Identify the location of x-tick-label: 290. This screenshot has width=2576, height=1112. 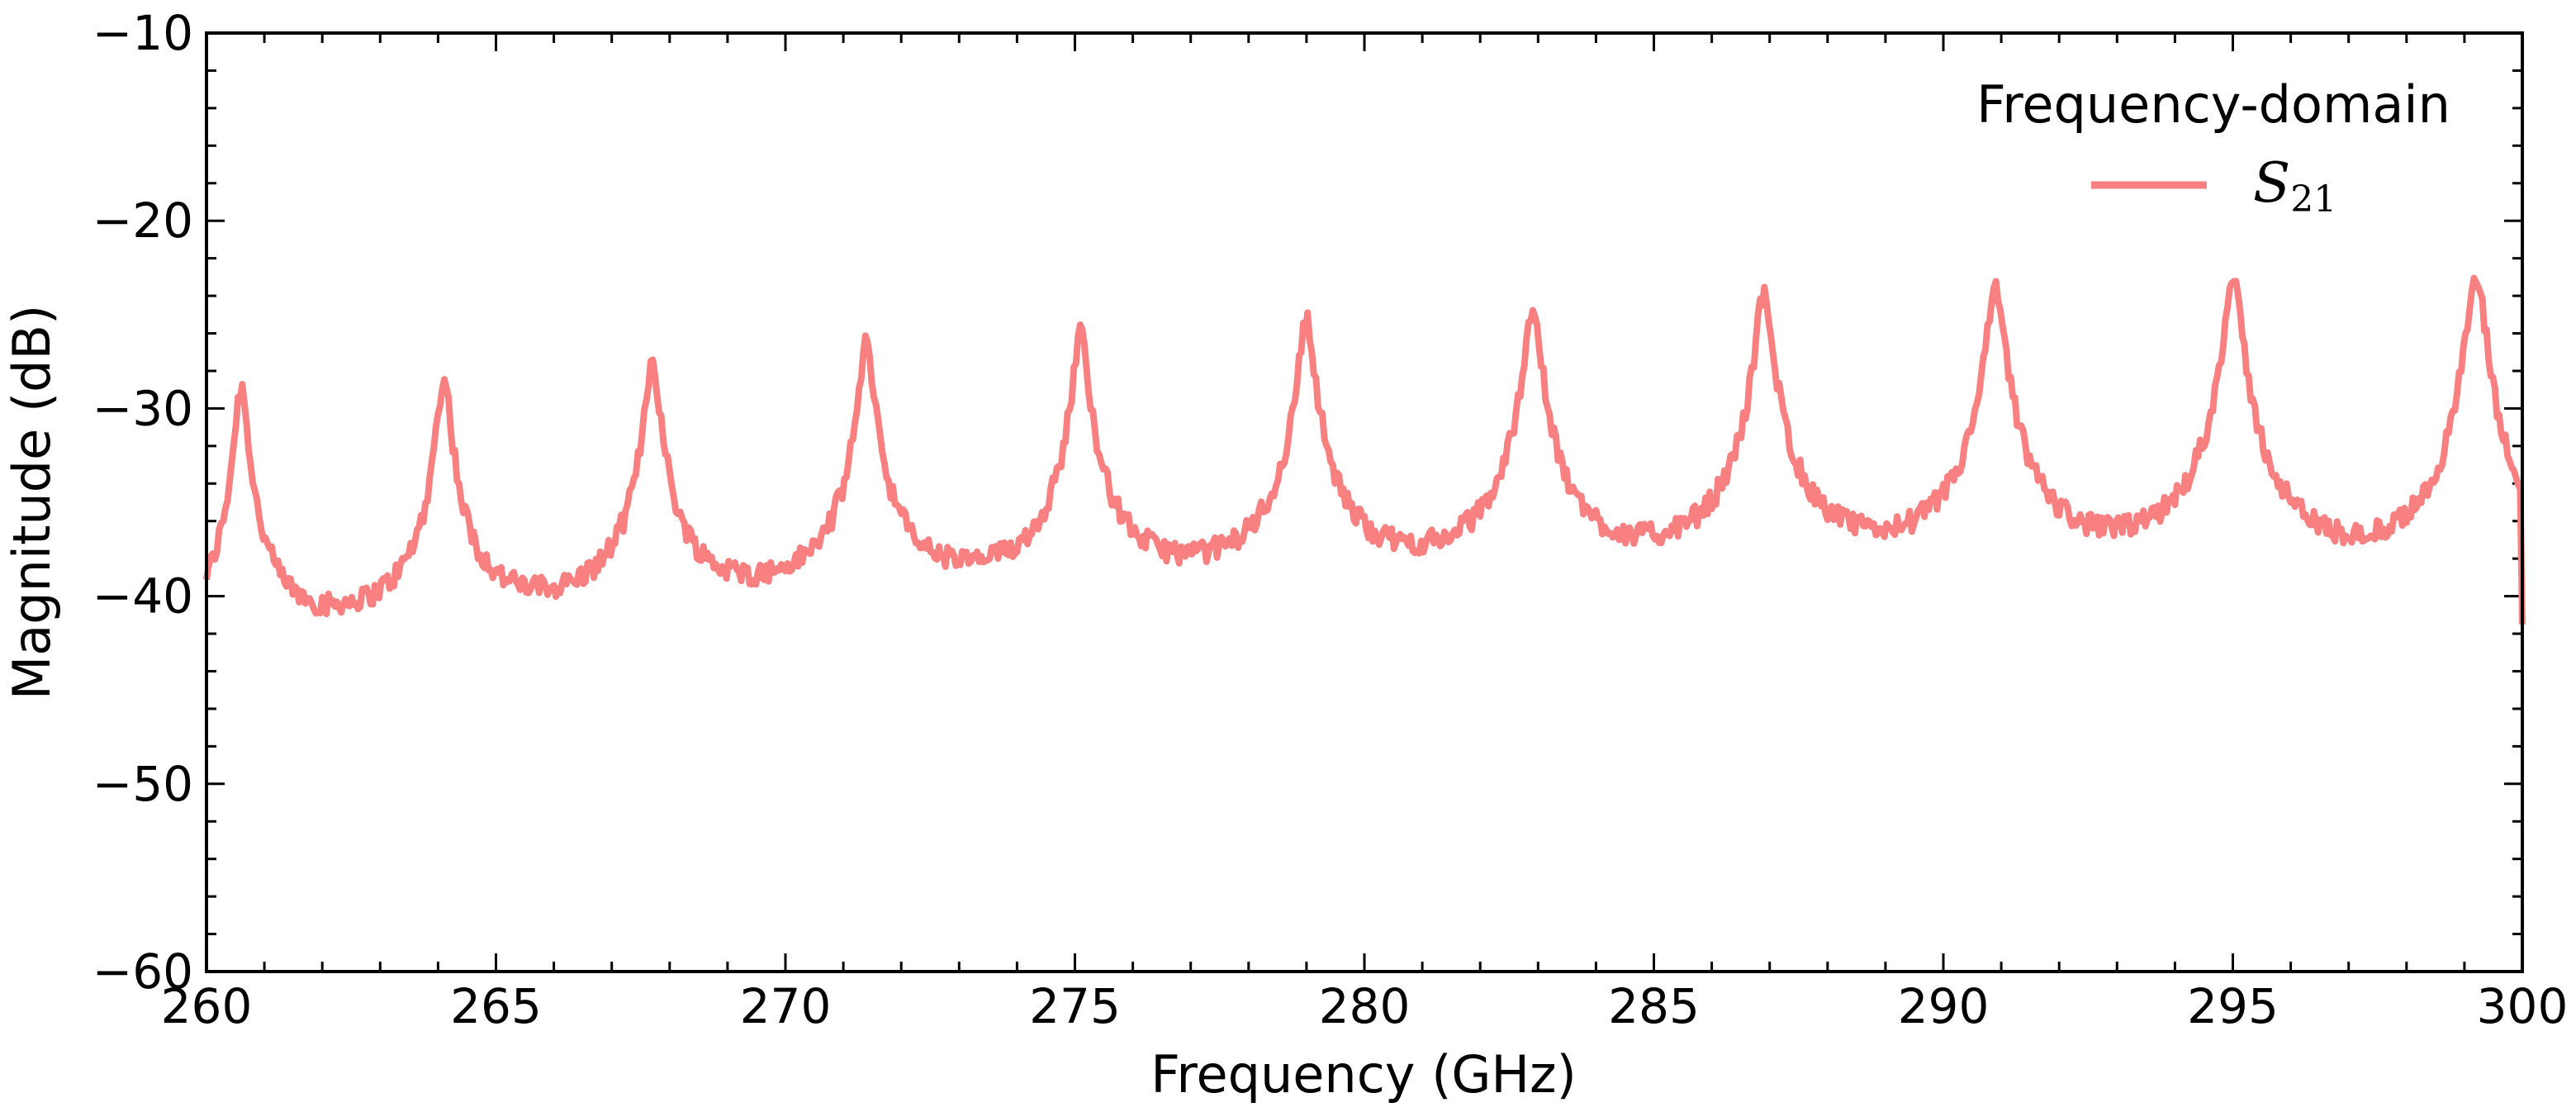
(1944, 1006).